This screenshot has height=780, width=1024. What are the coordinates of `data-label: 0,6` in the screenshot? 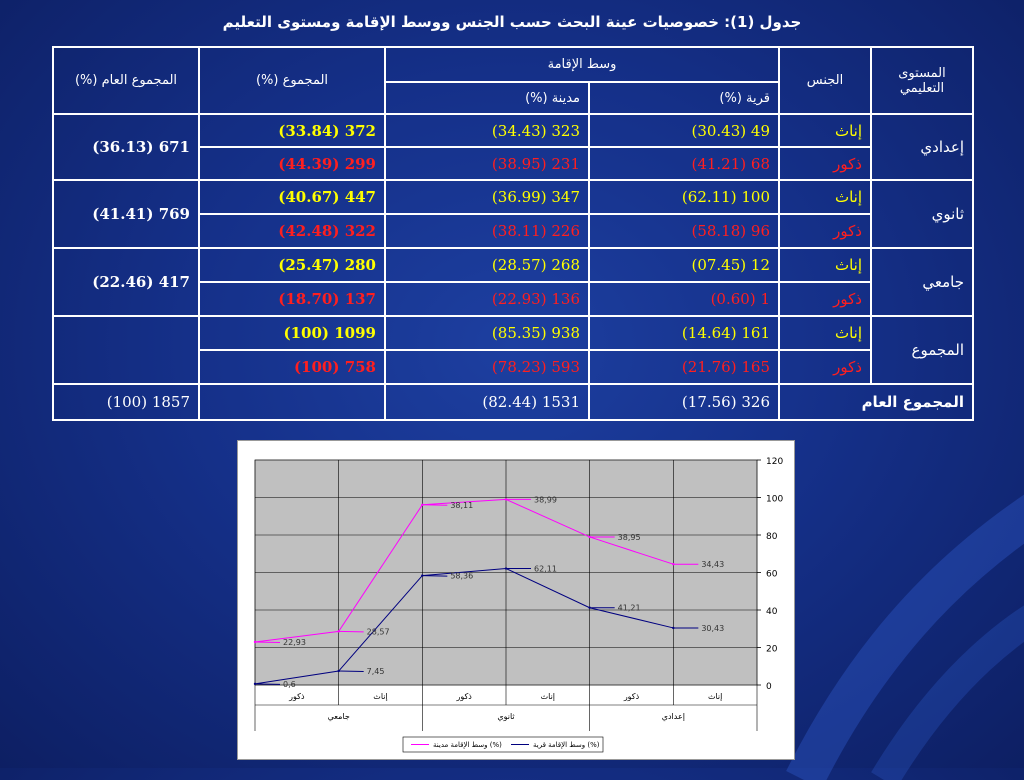 It's located at (289, 684).